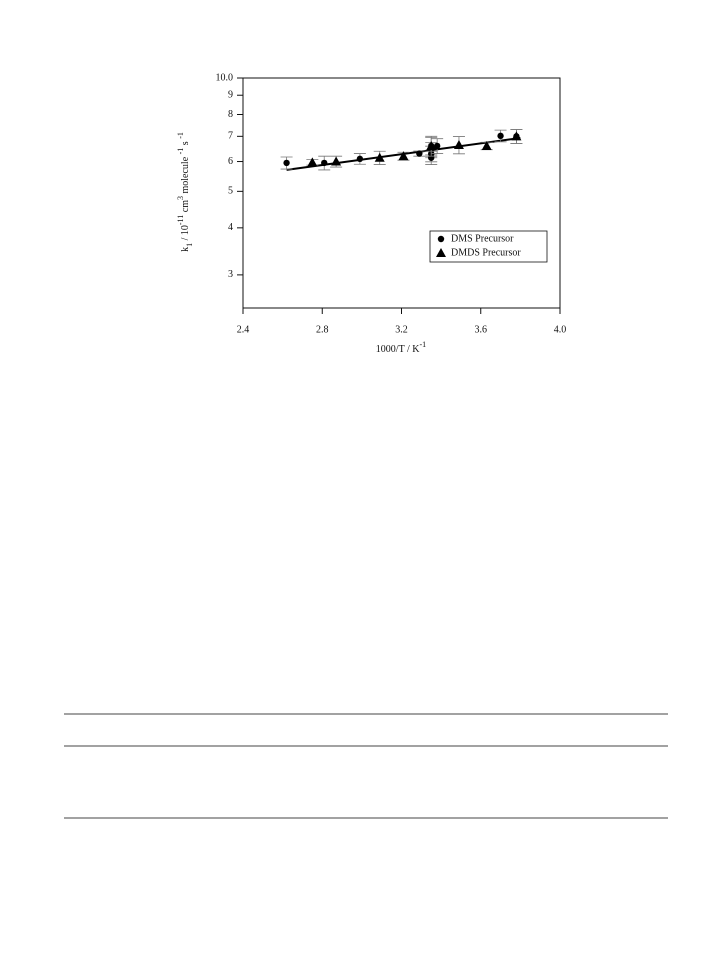 The image size is (720, 957). Describe the element at coordinates (243, 329) in the screenshot. I see `x-tick-label: 2.4` at that location.